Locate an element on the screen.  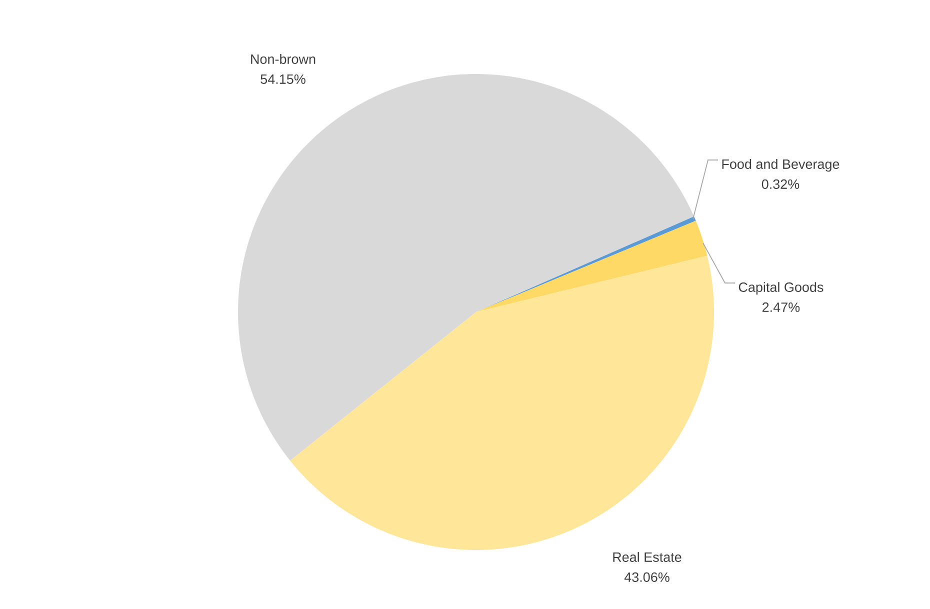
slice-label: Capital Goods is located at coordinates (781, 288).